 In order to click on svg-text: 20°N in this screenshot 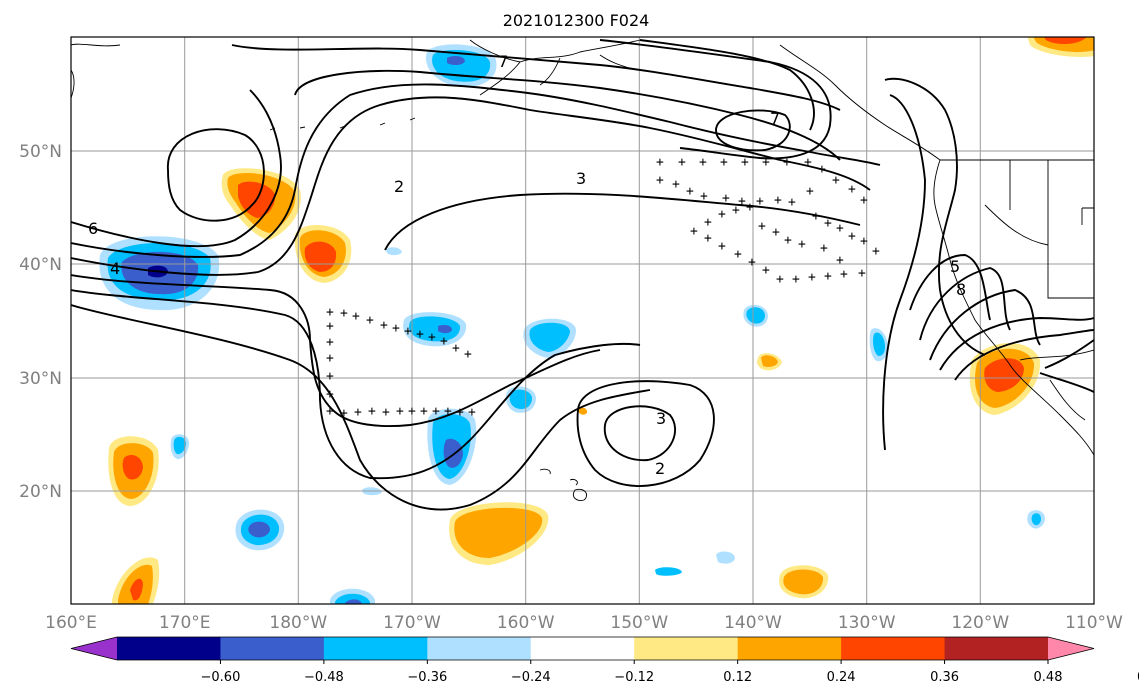, I will do `click(40, 492)`.